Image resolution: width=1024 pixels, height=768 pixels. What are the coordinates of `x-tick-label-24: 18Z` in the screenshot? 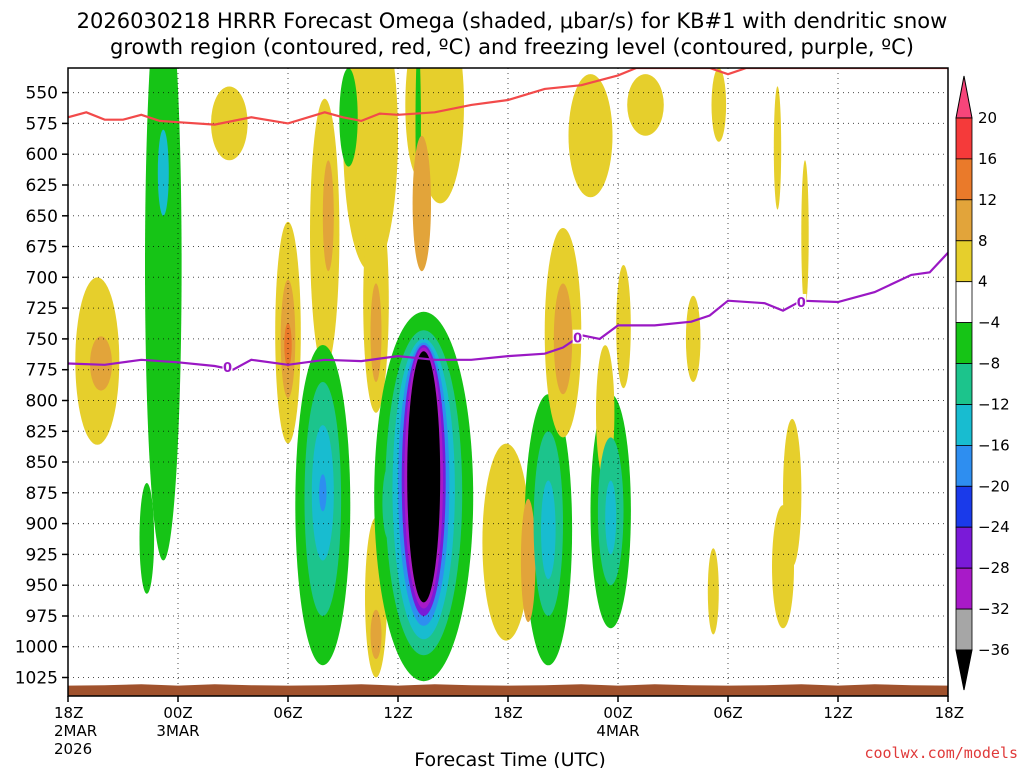 It's located at (507, 713).